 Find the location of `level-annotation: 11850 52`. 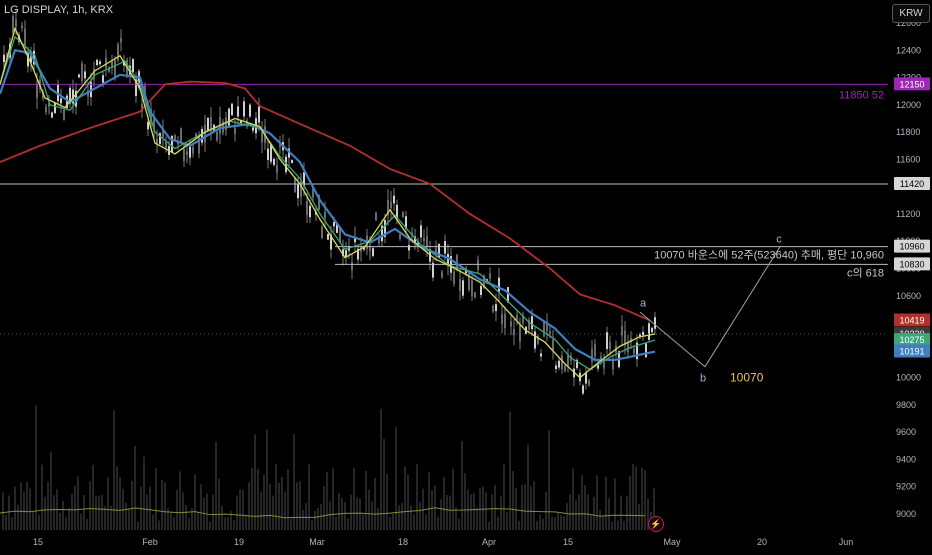

level-annotation: 11850 52 is located at coordinates (861, 95).